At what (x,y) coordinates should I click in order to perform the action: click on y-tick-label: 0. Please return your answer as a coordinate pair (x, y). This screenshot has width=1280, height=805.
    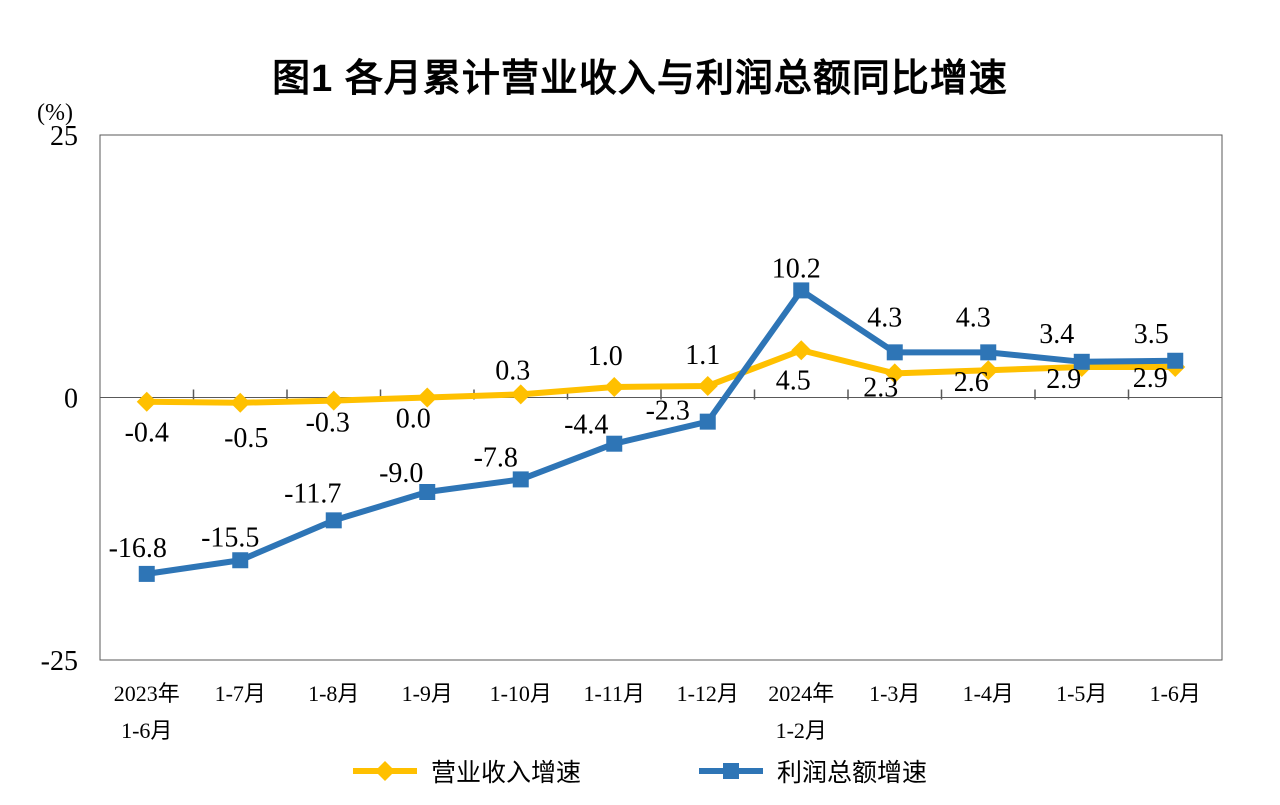
    Looking at the image, I should click on (71, 399).